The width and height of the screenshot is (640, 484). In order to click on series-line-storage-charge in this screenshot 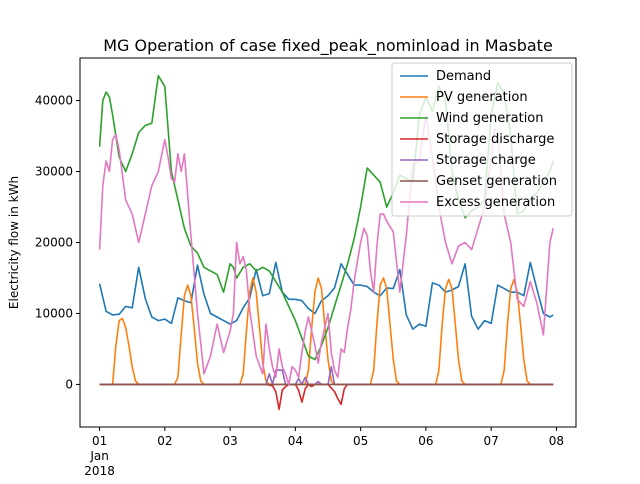, I will do `click(326, 375)`.